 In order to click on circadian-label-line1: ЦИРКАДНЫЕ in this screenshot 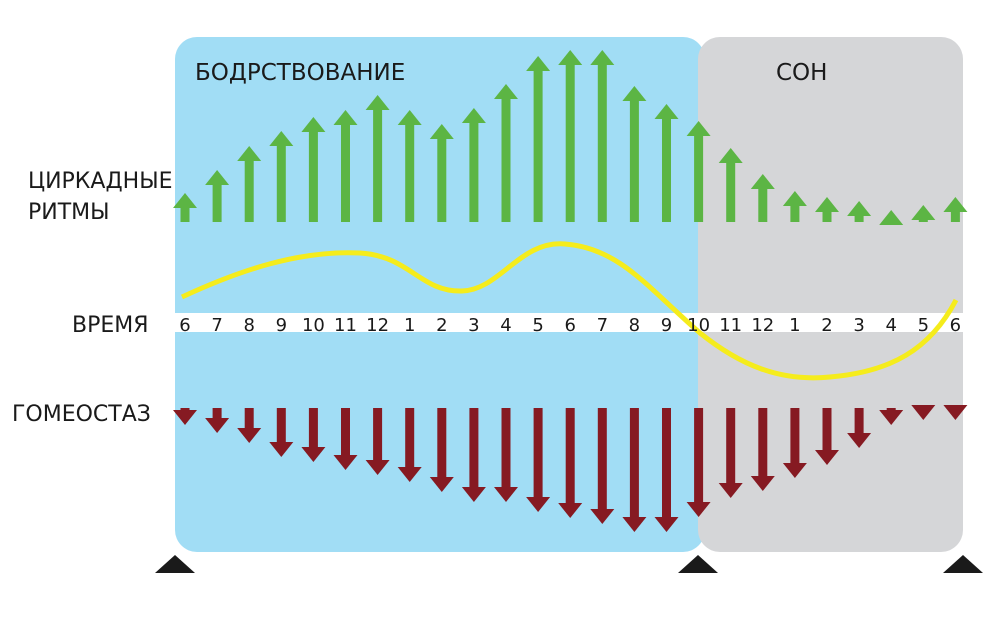, I will do `click(100, 181)`.